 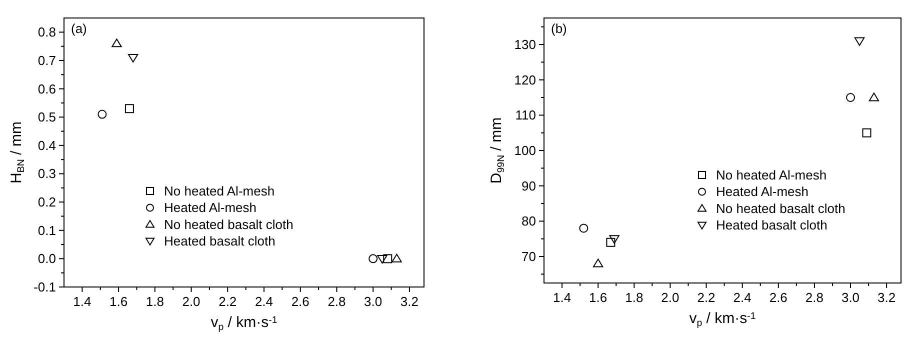 I want to click on y-tick-label: 130, so click(x=525, y=44).